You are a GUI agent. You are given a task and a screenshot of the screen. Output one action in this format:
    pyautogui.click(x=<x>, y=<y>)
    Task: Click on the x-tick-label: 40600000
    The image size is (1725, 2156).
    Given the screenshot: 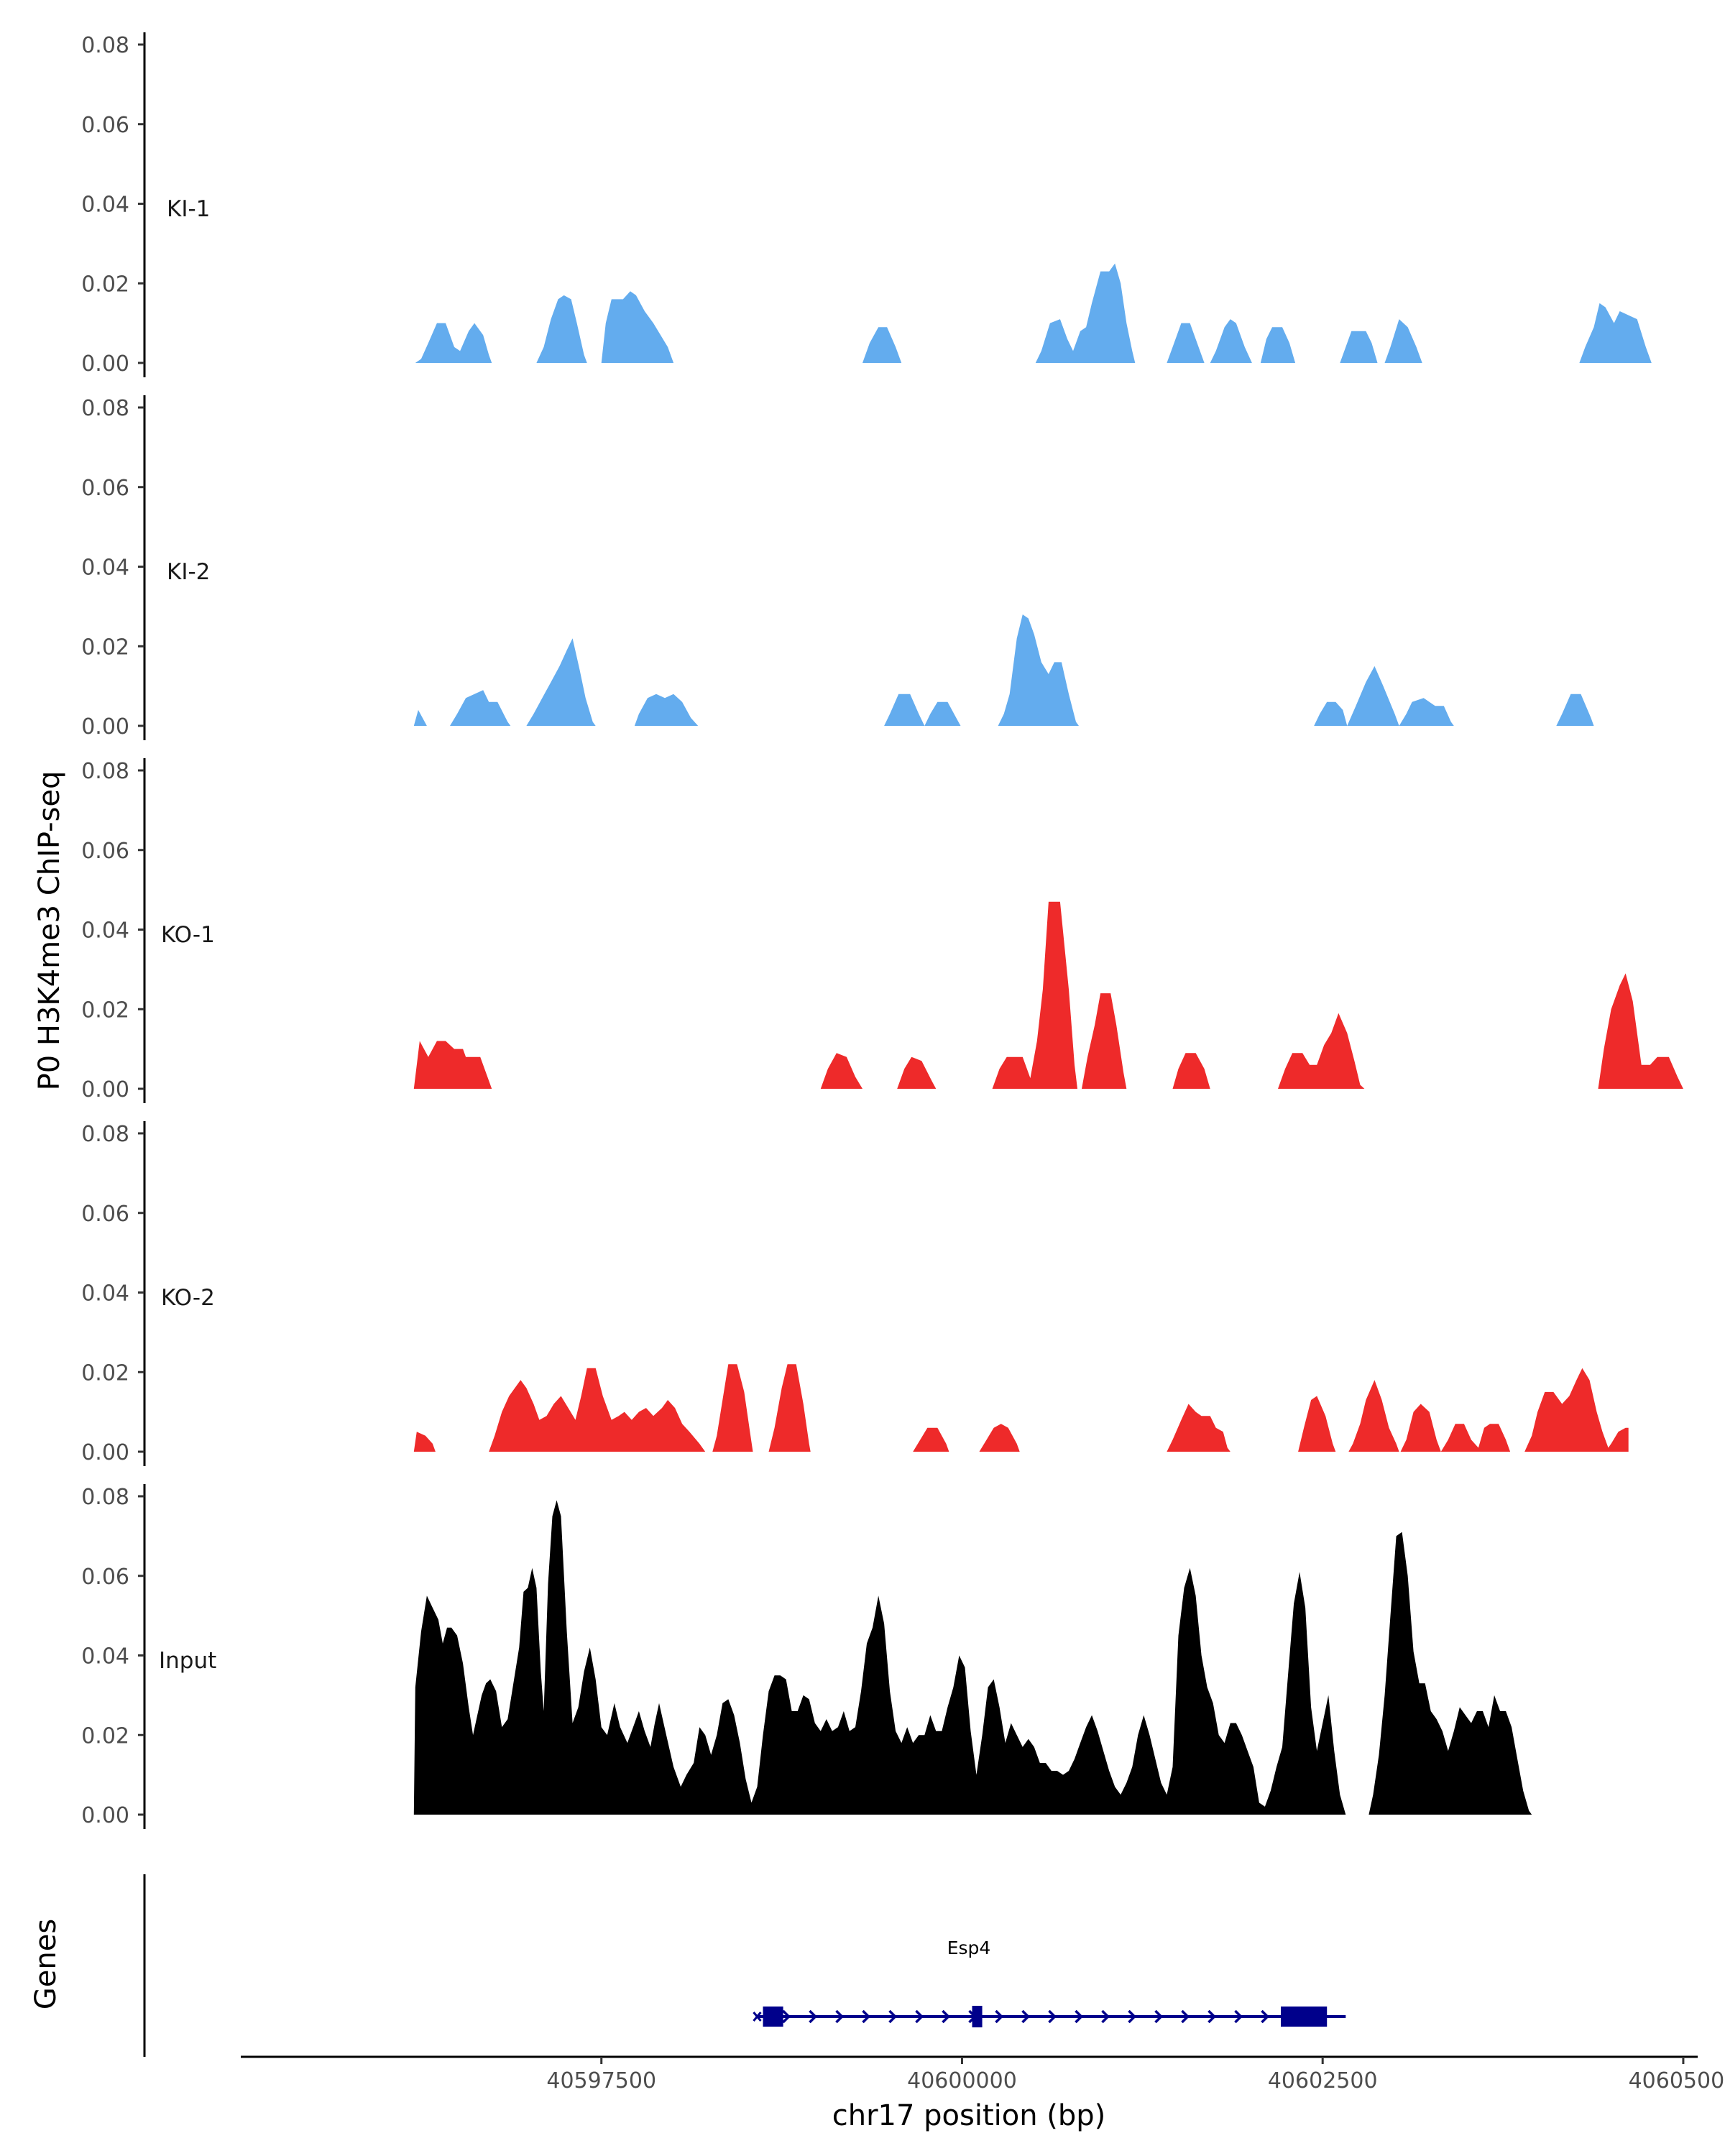 What is the action you would take?
    pyautogui.click(x=962, y=2080)
    